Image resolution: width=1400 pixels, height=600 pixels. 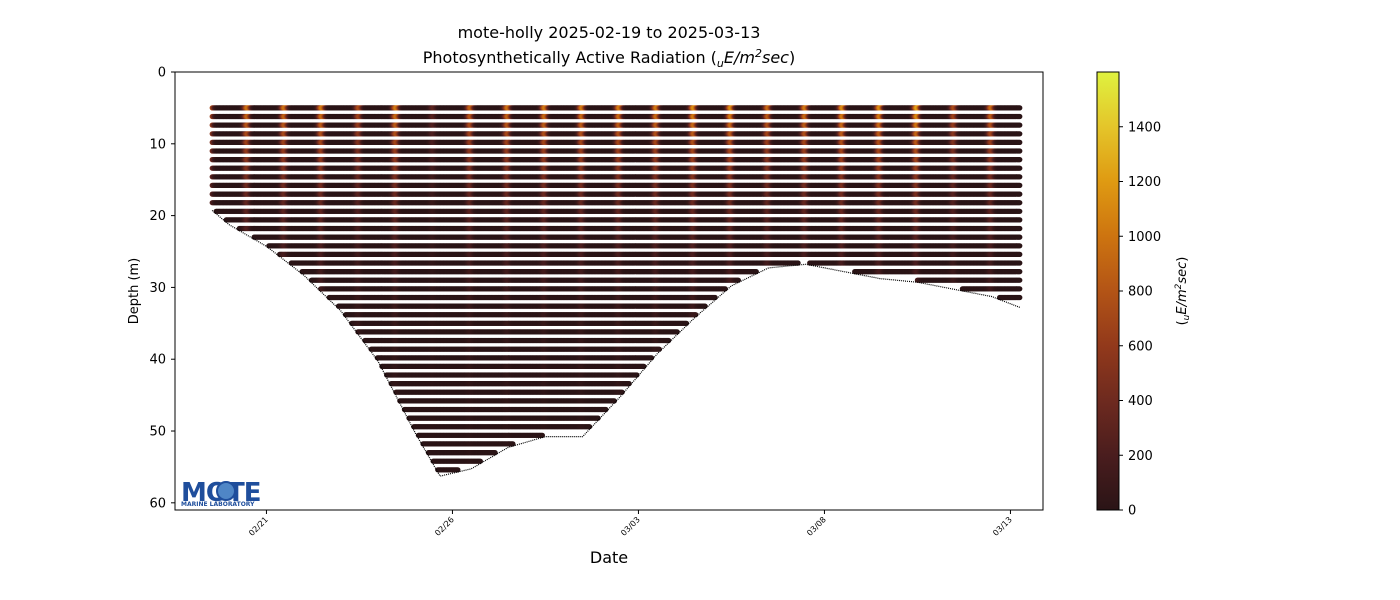 What do you see at coordinates (609, 32) in the screenshot?
I see `chart-title: mote-holly 2025-02-19 to 2025-03-13` at bounding box center [609, 32].